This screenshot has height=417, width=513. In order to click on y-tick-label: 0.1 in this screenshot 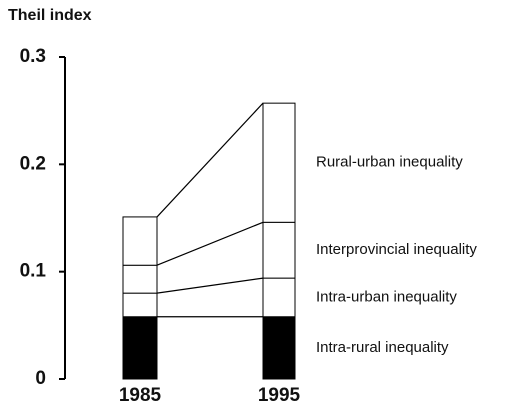, I will do `click(33, 271)`.